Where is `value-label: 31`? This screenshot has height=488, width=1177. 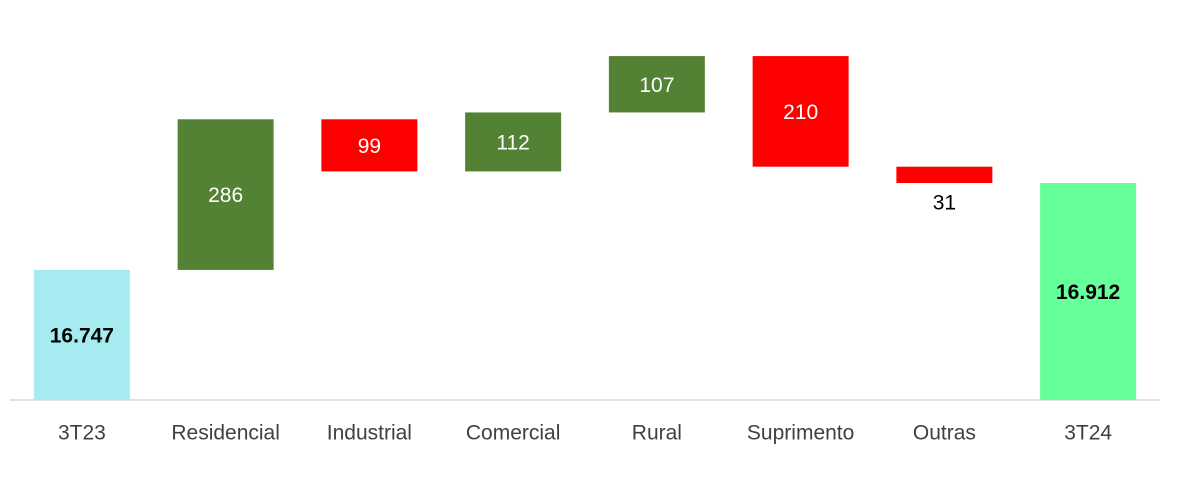 value-label: 31 is located at coordinates (944, 203).